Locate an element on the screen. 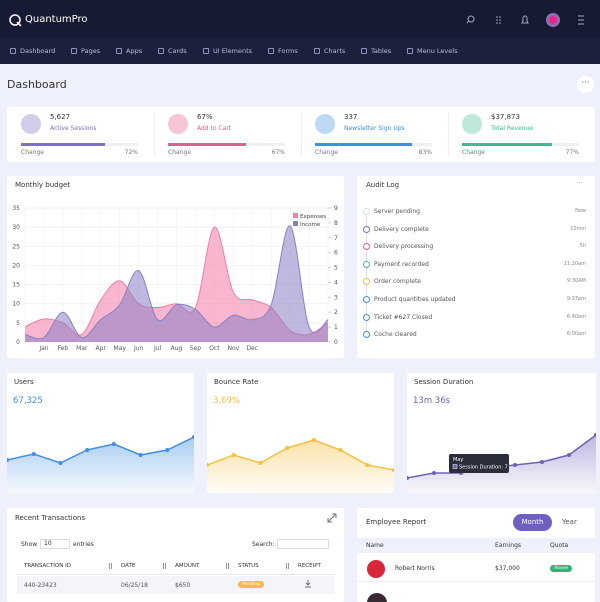 The height and width of the screenshot is (602, 600). nav-label: Dashboard is located at coordinates (38, 51).